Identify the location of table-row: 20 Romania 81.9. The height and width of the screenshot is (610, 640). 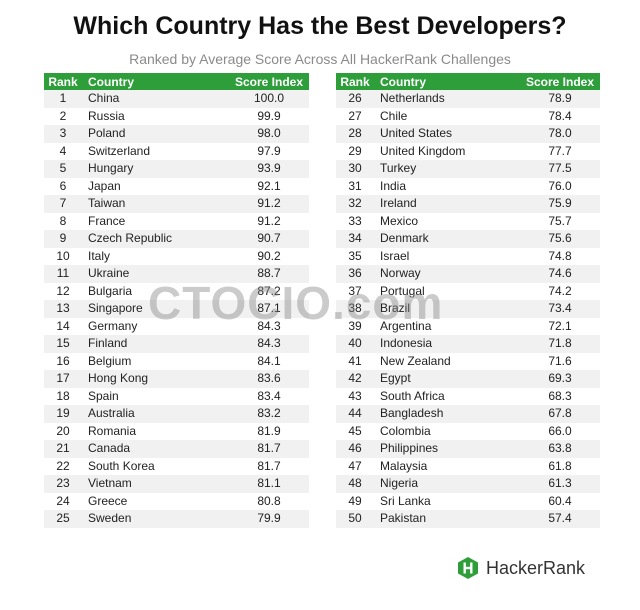
(176, 431).